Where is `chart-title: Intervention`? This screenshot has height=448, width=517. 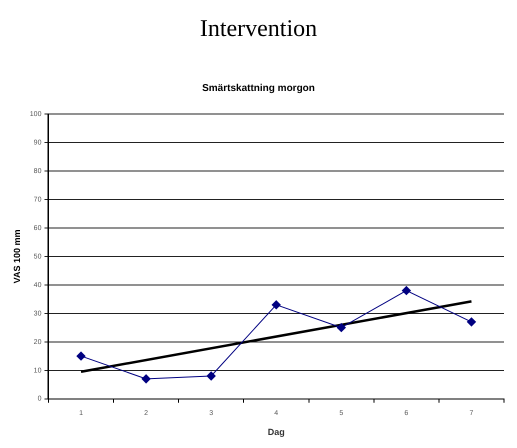
chart-title: Intervention is located at coordinates (258, 29).